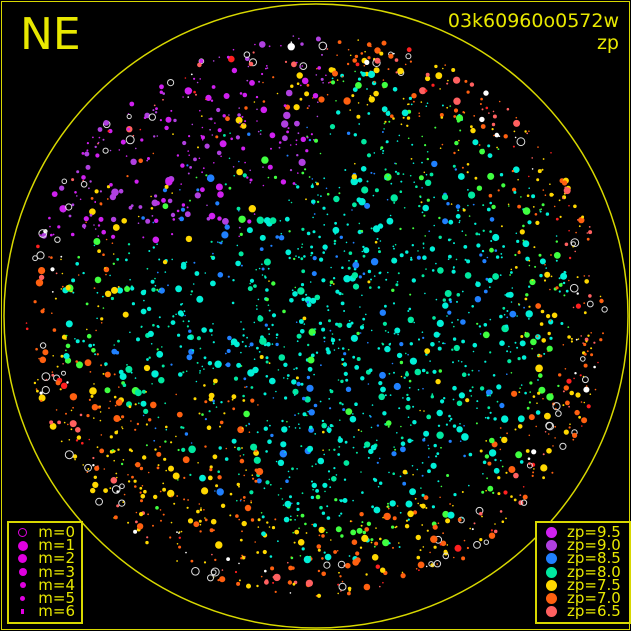 The height and width of the screenshot is (631, 631). Describe the element at coordinates (551, 612) in the screenshot. I see `zeropoint-swatch-icon` at that location.